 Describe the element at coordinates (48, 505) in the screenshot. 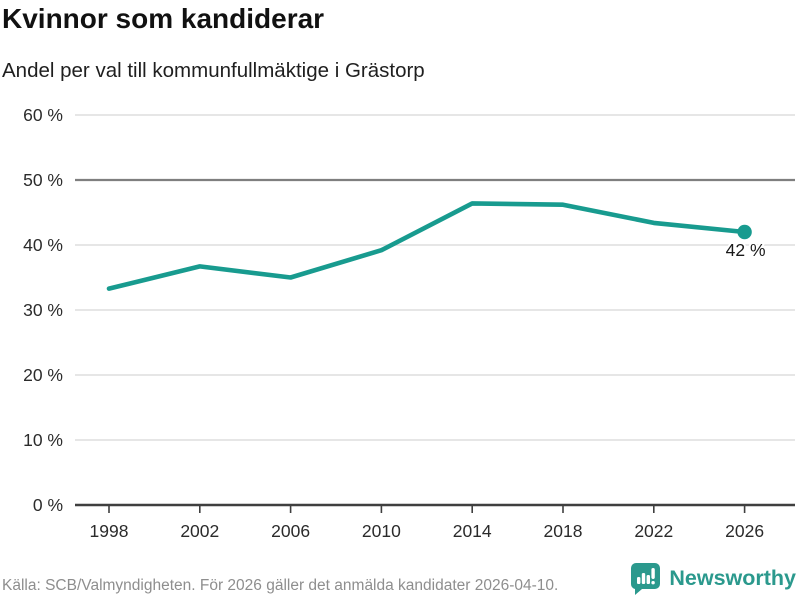

I see `y-tick-label: 0 %` at that location.